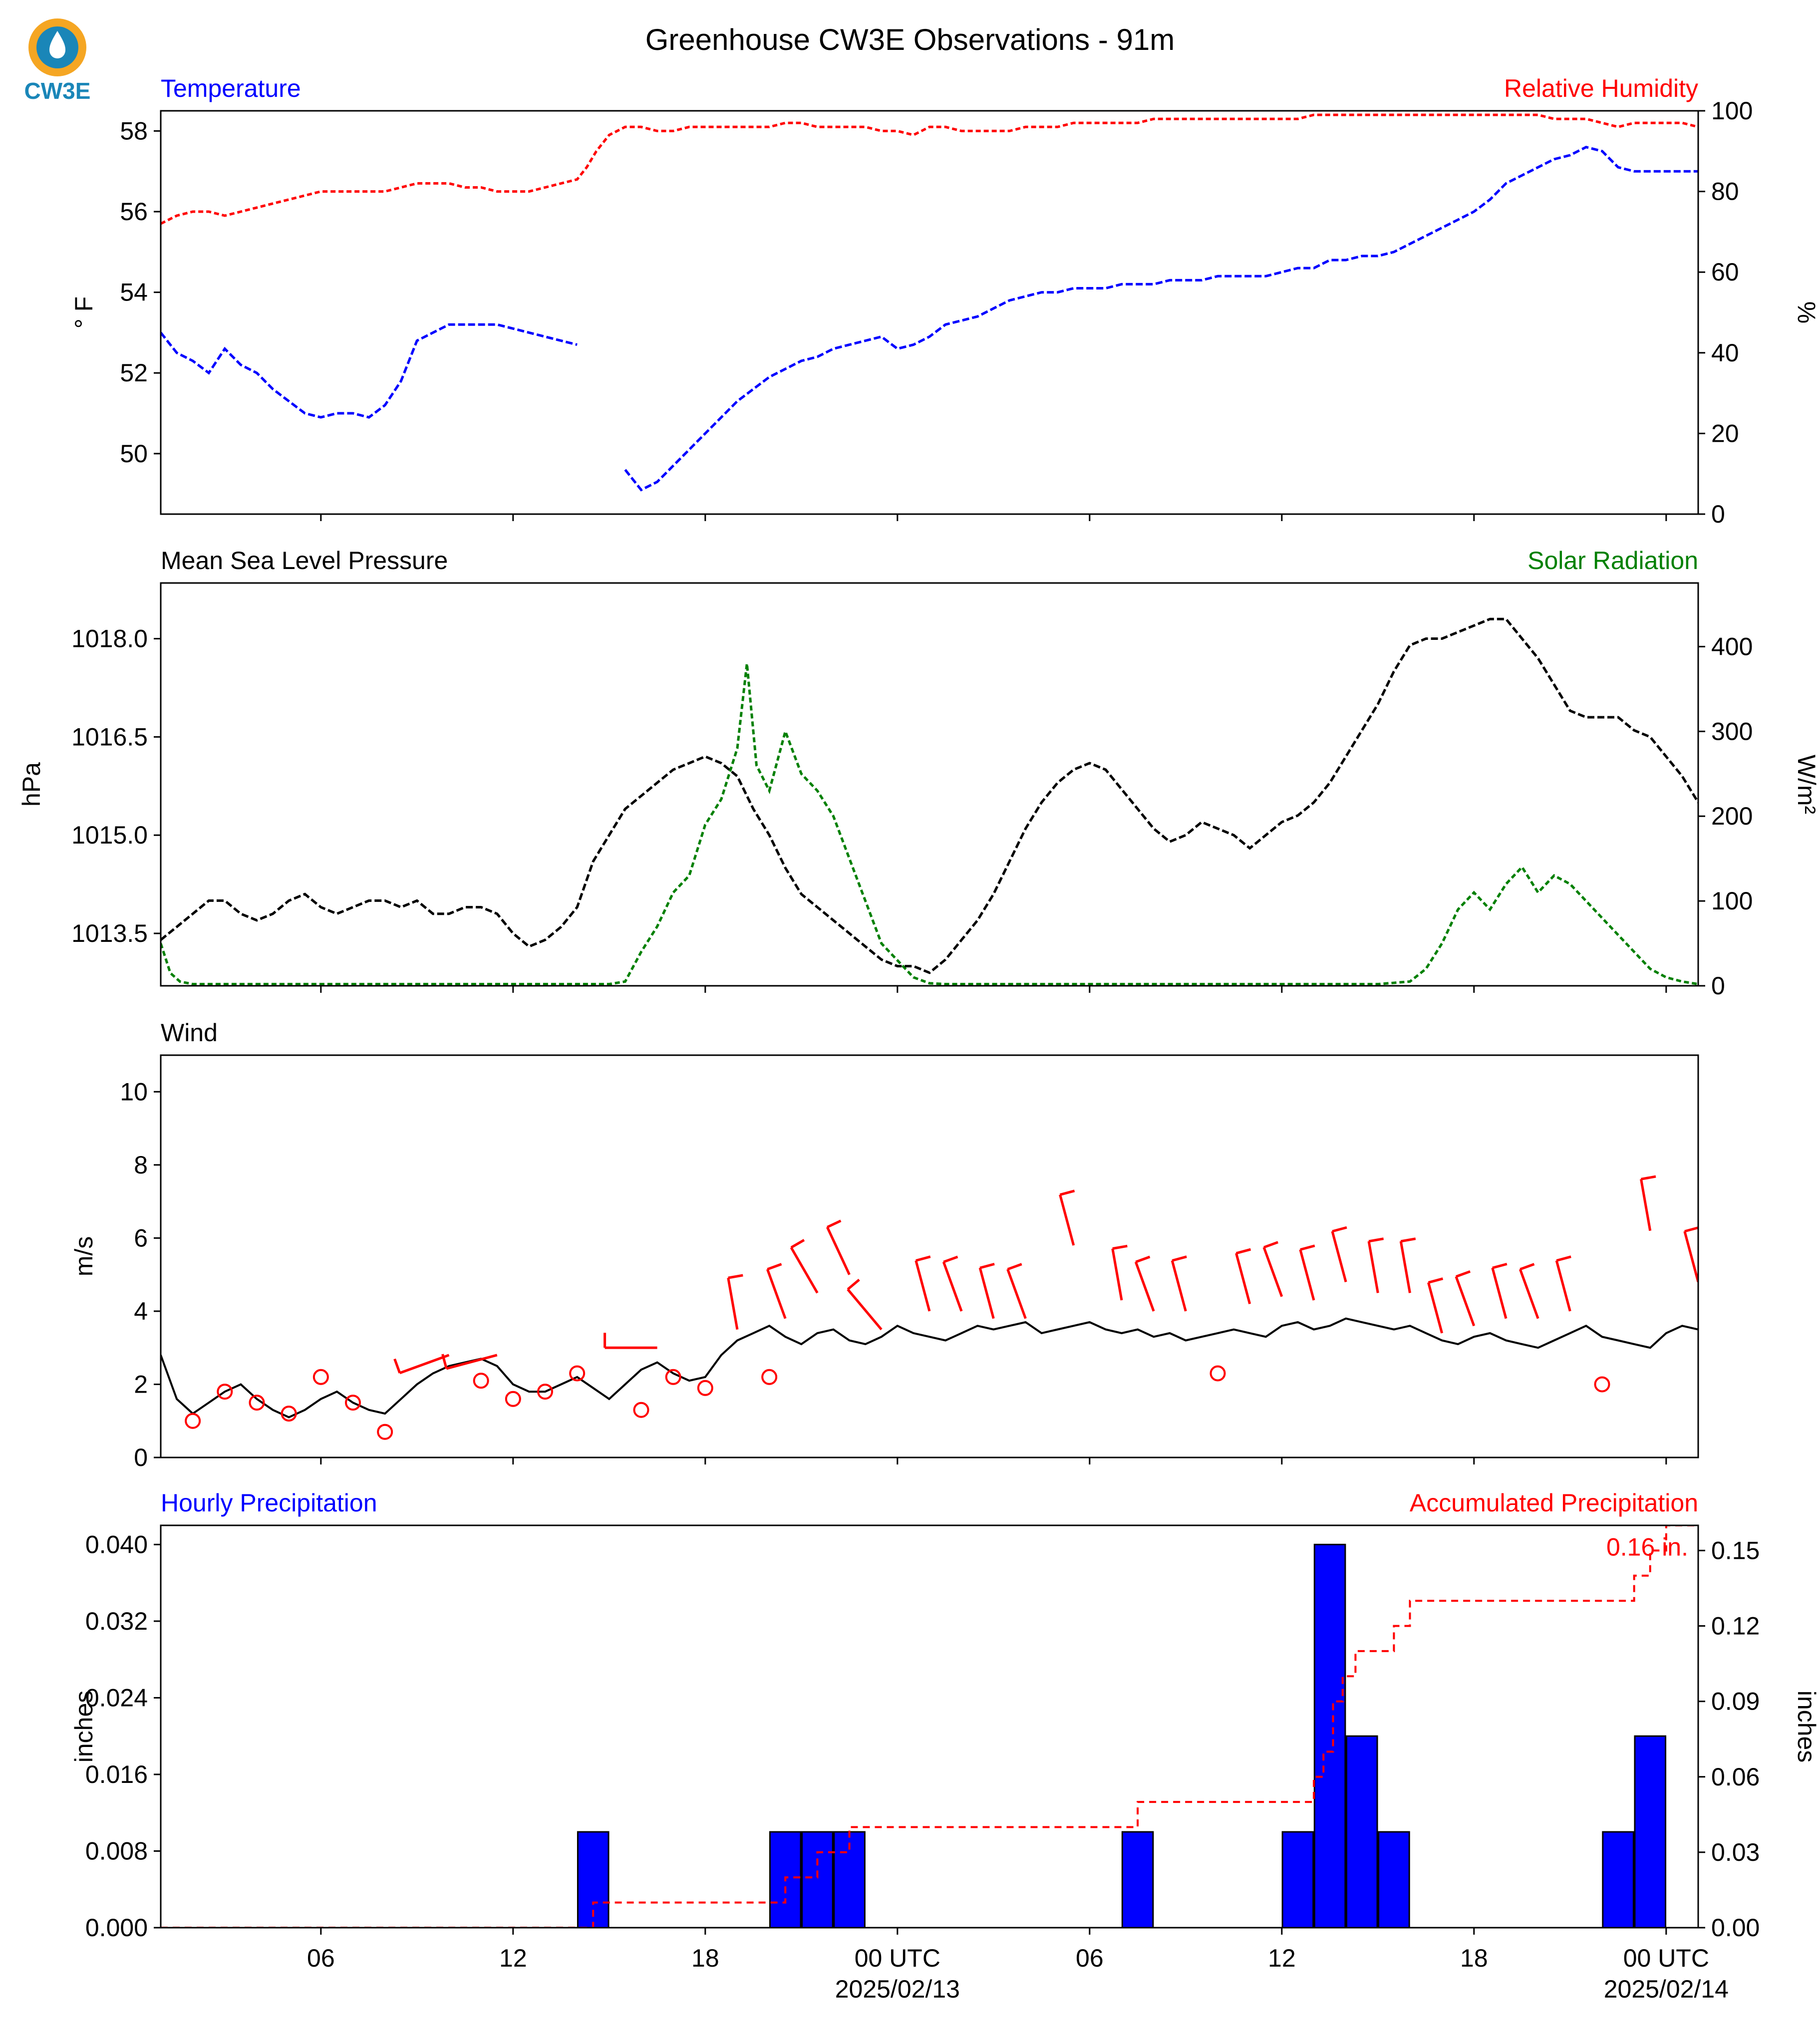 Image resolution: width=1820 pixels, height=2028 pixels. I want to click on panel-title-left: Temperature, so click(231, 88).